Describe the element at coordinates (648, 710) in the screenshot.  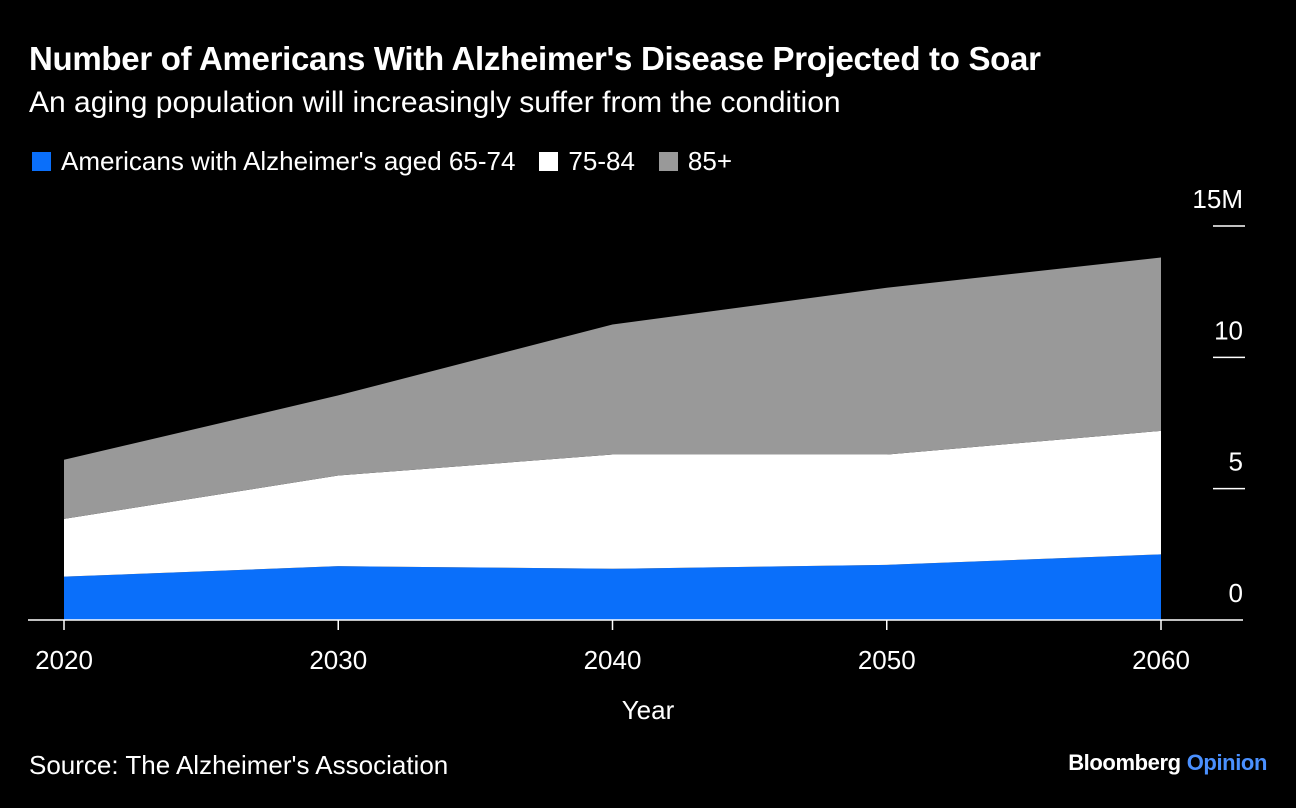
I see `x-axis-title: Year` at that location.